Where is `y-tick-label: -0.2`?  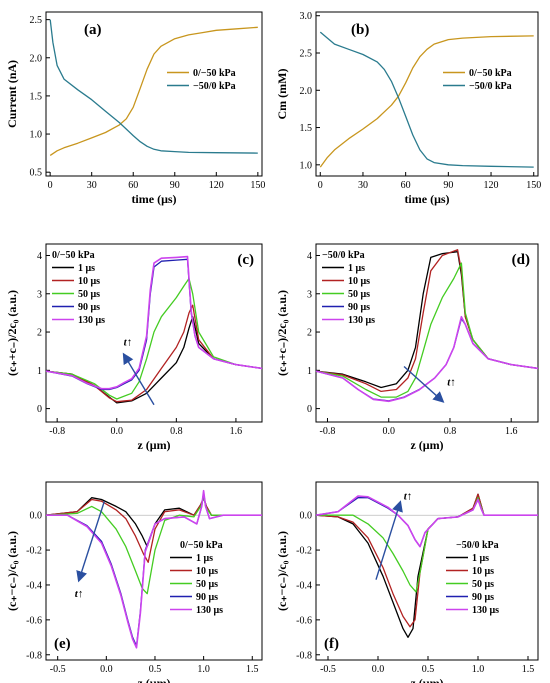
y-tick-label: -0.2 is located at coordinates (304, 551).